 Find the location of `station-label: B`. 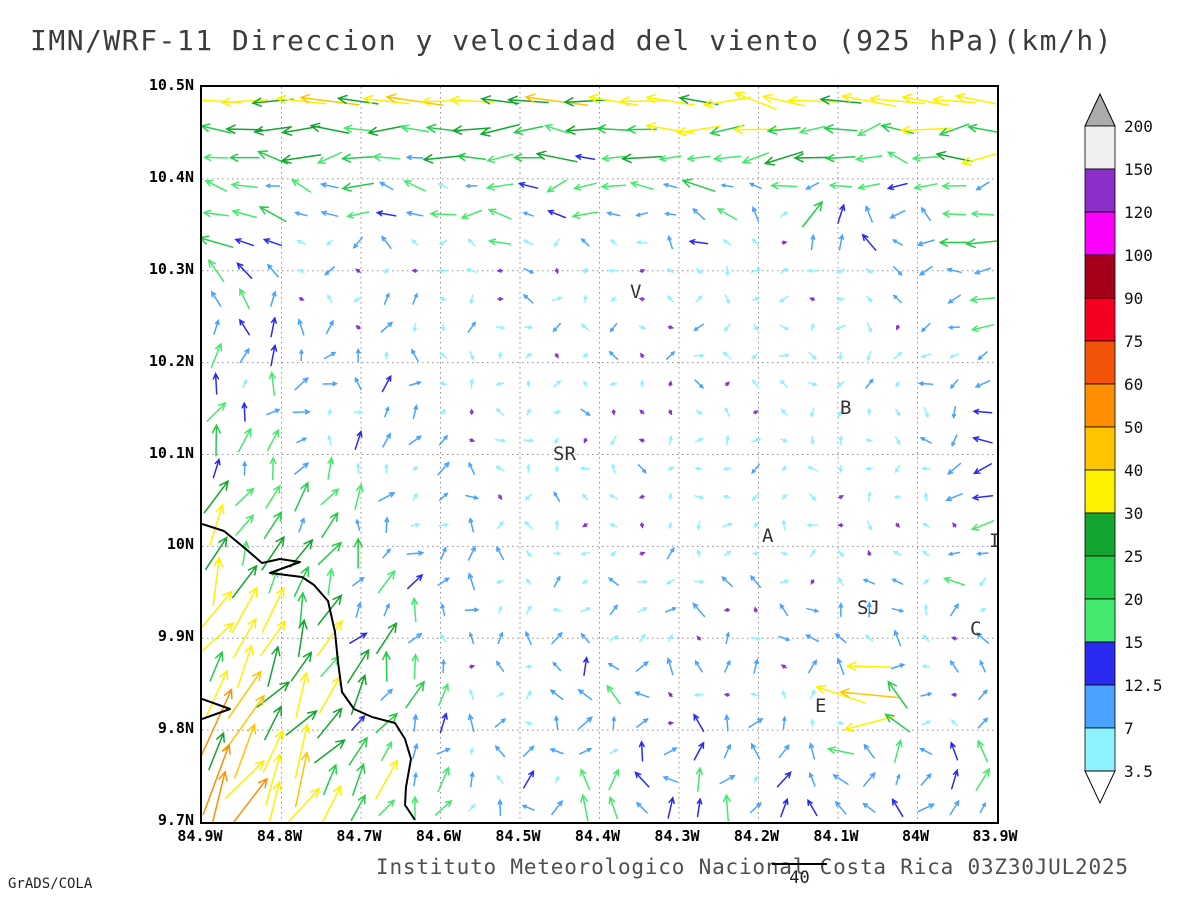

station-label: B is located at coordinates (845, 408).